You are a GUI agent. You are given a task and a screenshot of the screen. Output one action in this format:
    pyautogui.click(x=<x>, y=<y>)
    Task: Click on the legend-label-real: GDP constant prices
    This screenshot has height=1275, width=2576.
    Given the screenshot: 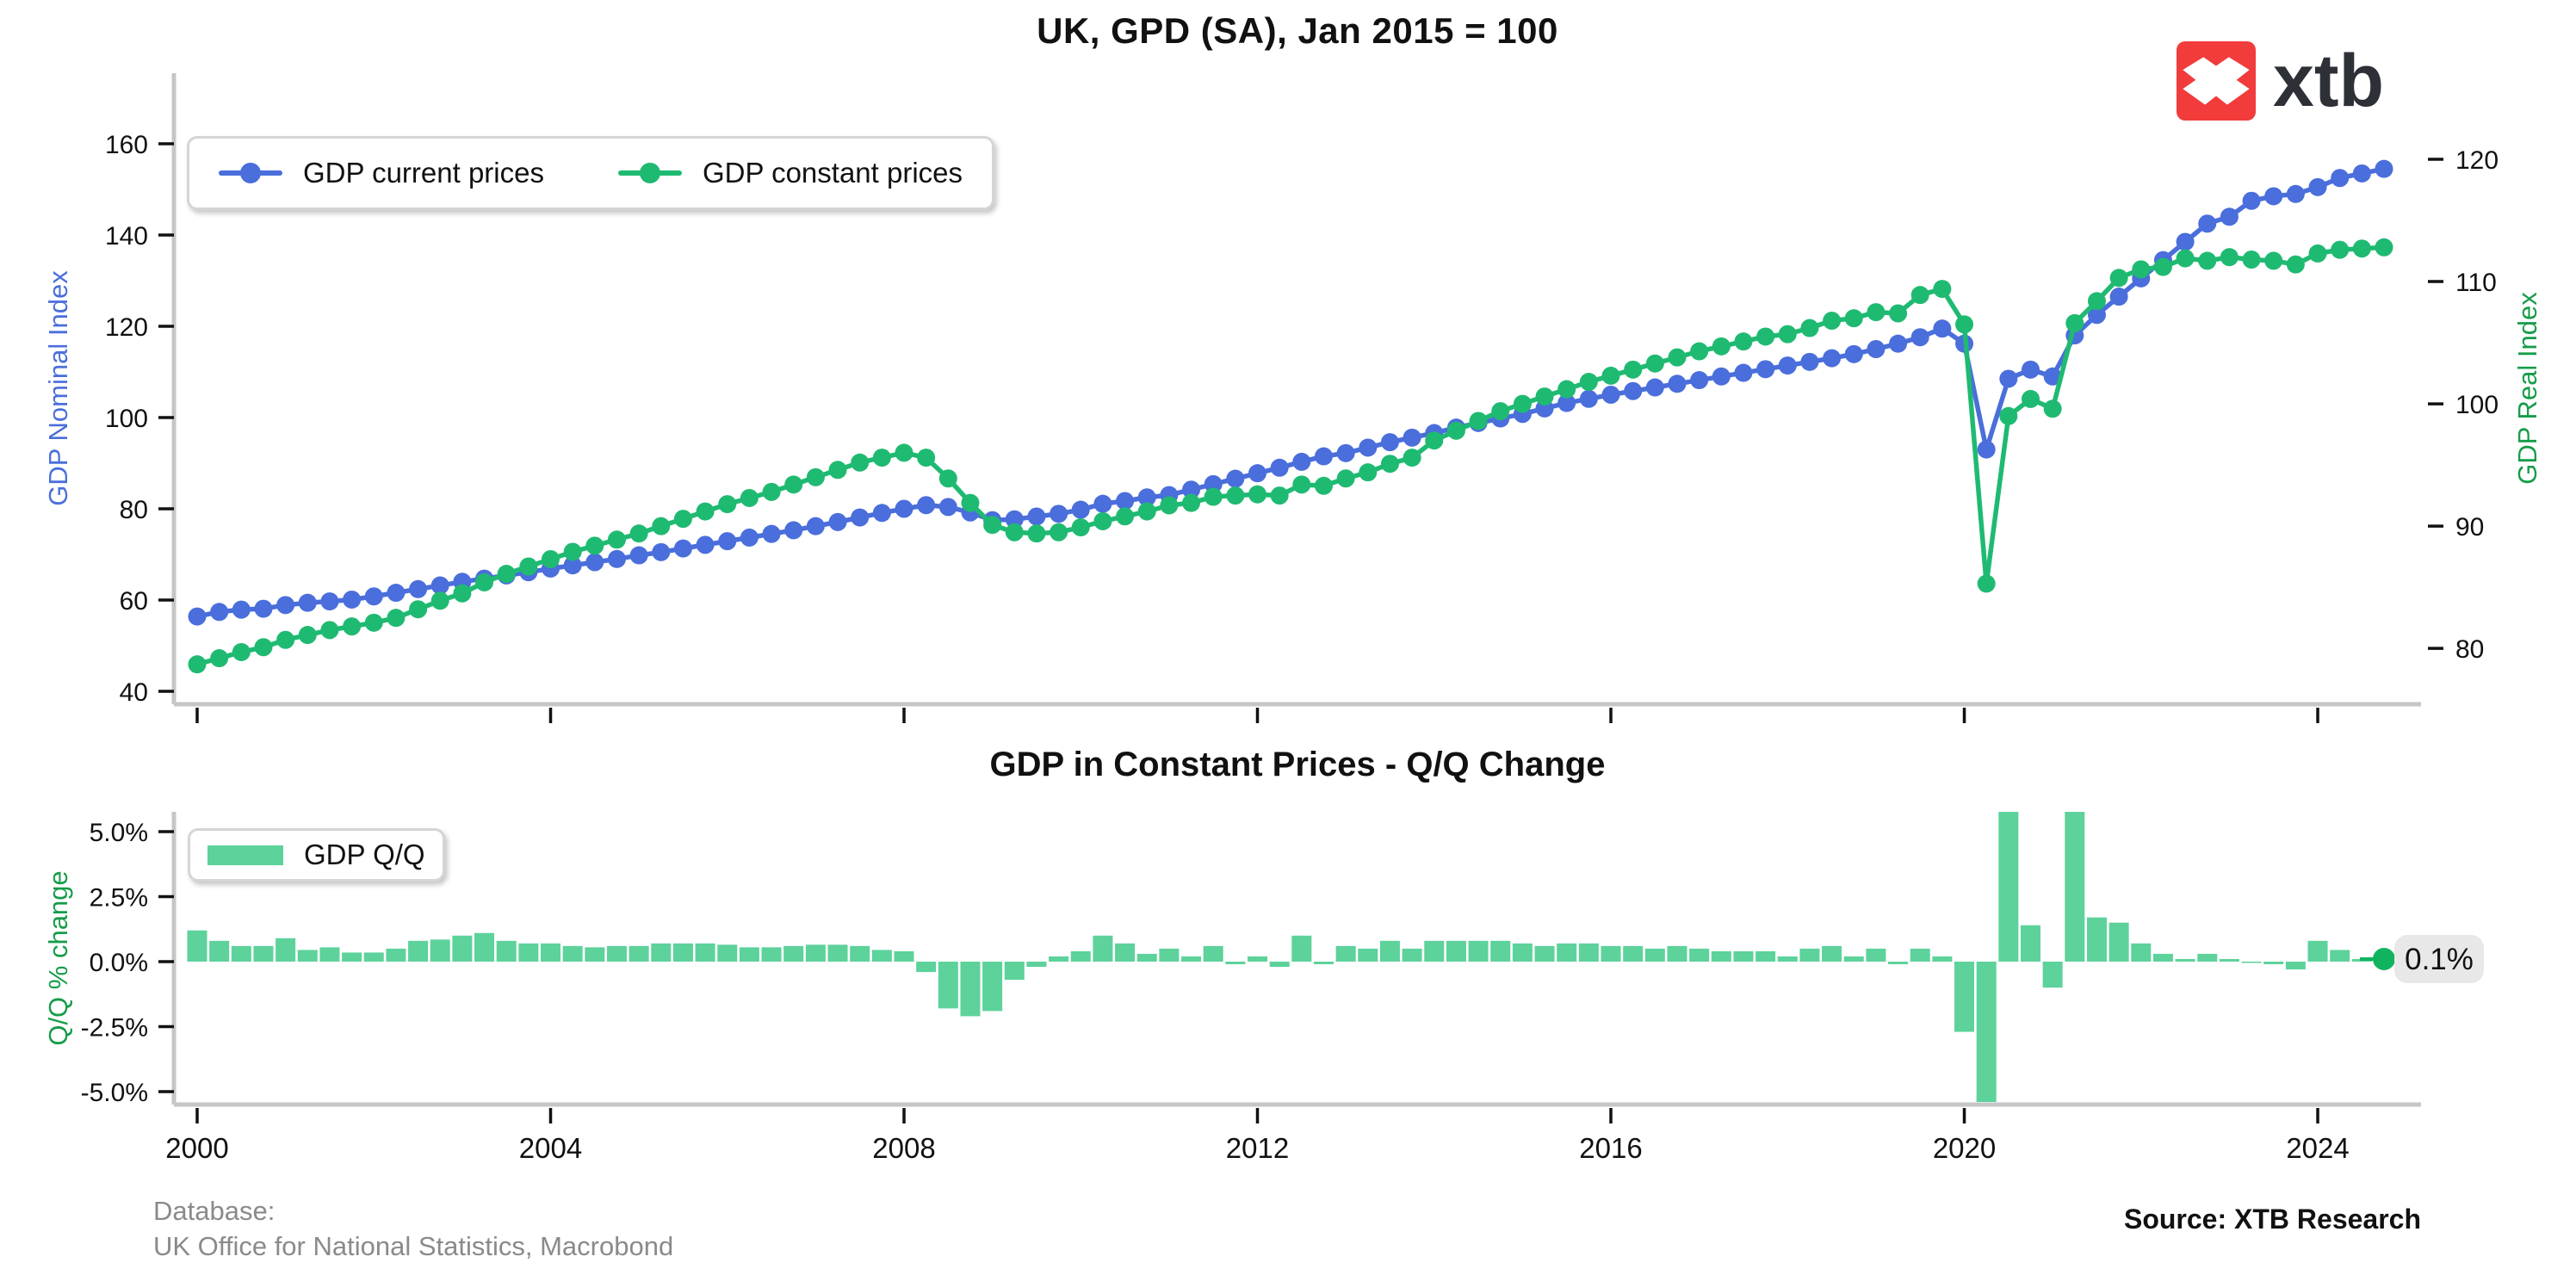 What is the action you would take?
    pyautogui.click(x=832, y=173)
    